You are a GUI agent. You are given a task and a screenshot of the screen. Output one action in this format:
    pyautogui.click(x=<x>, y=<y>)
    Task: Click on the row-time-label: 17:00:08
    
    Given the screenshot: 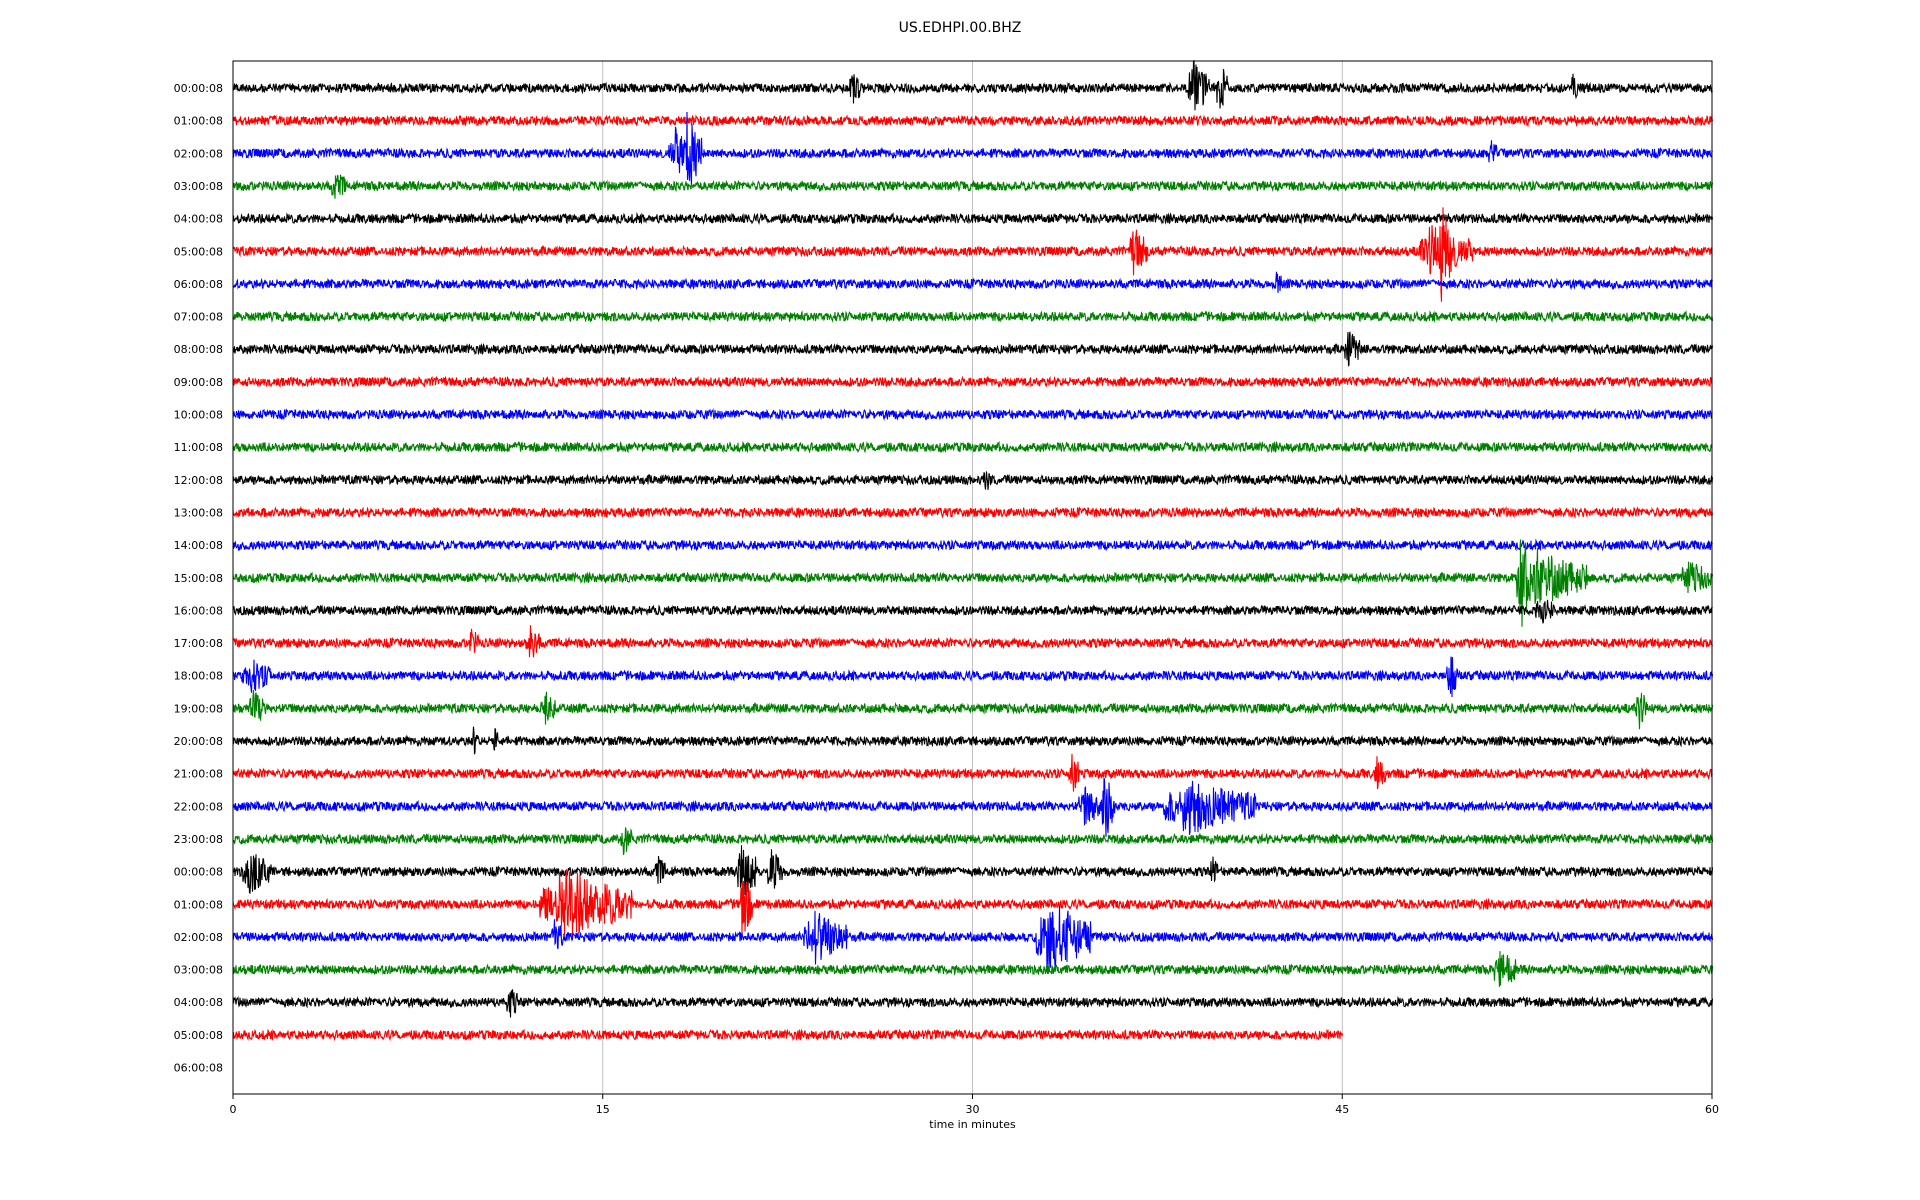 What is the action you would take?
    pyautogui.click(x=198, y=643)
    